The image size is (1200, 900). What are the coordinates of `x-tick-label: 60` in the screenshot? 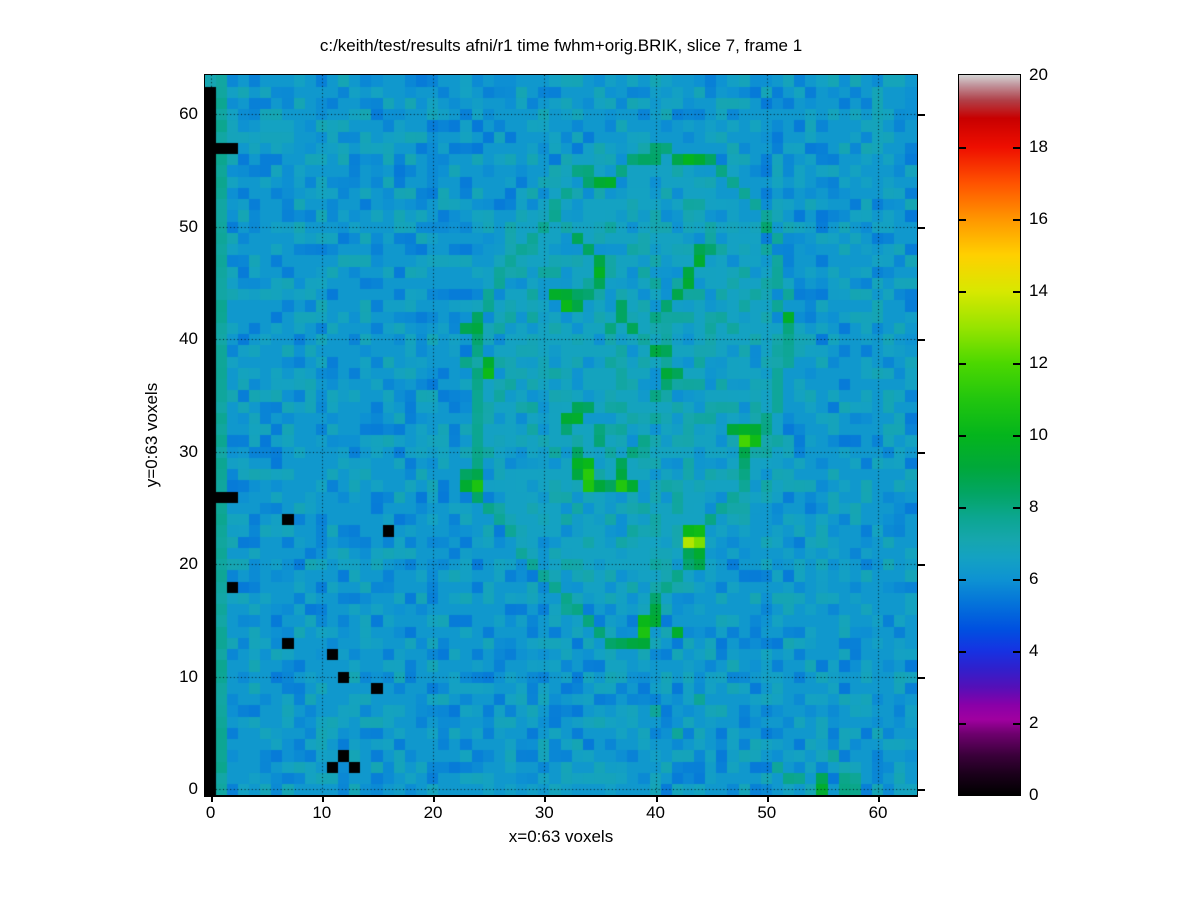 It's located at (878, 812).